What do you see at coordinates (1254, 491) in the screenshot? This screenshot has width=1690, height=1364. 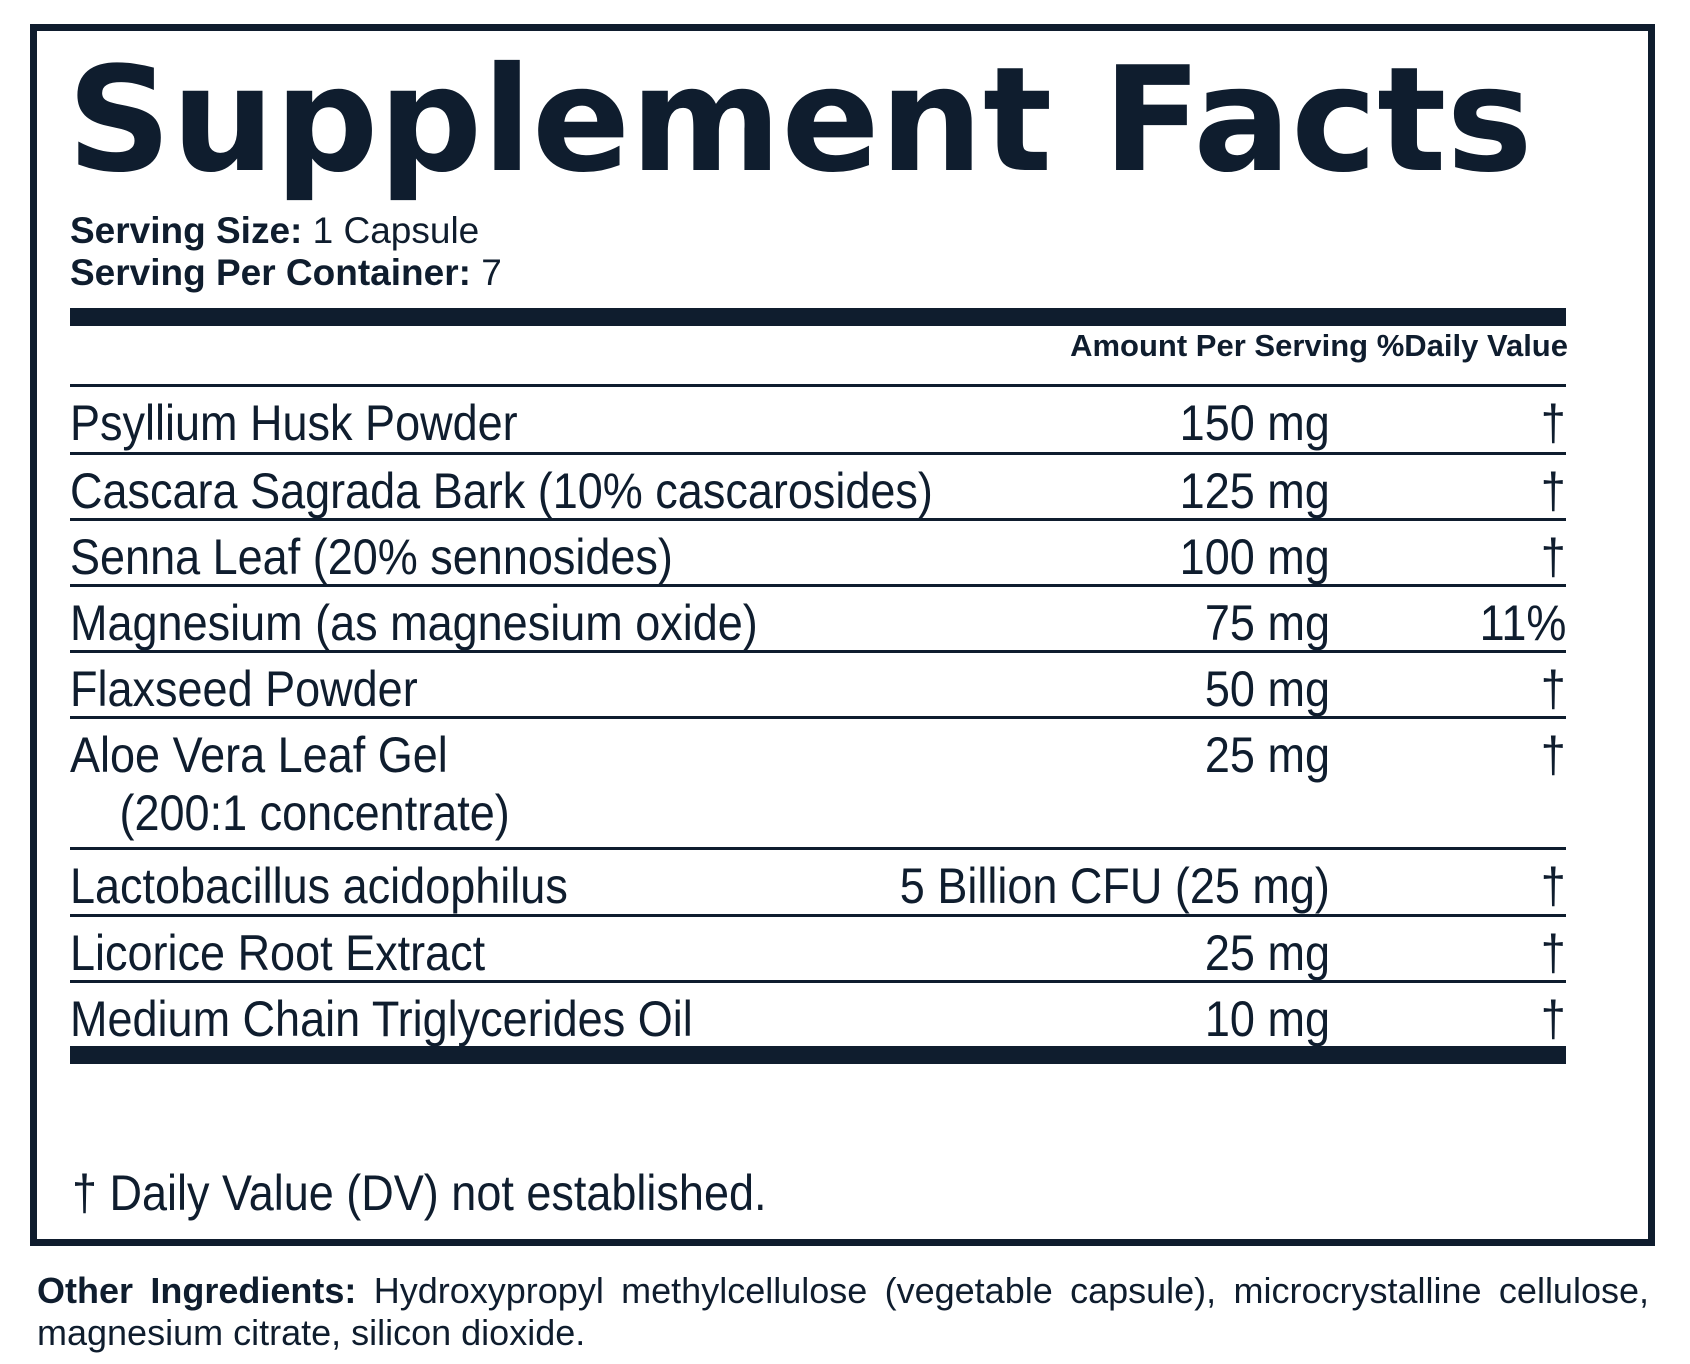 I see `ingredient-amount: 125 mg` at bounding box center [1254, 491].